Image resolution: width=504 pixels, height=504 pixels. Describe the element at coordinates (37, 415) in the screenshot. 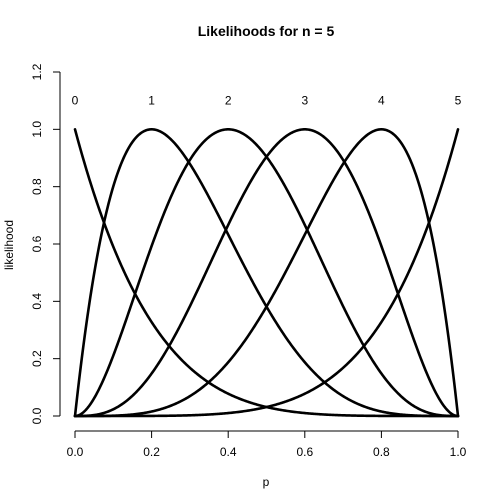

I see `y-tick-label: 0.0` at that location.